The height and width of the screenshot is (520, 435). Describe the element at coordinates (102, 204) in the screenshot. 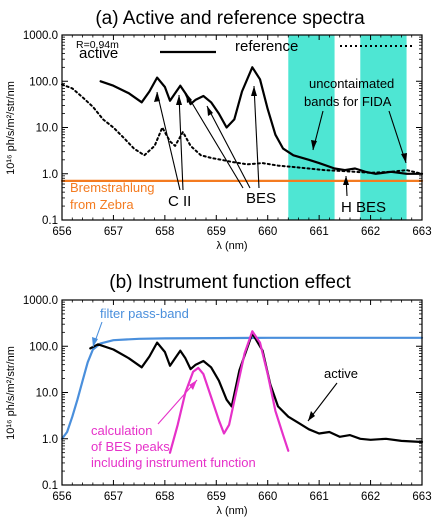

I see `brems-annotation-line2: from Zebra` at that location.